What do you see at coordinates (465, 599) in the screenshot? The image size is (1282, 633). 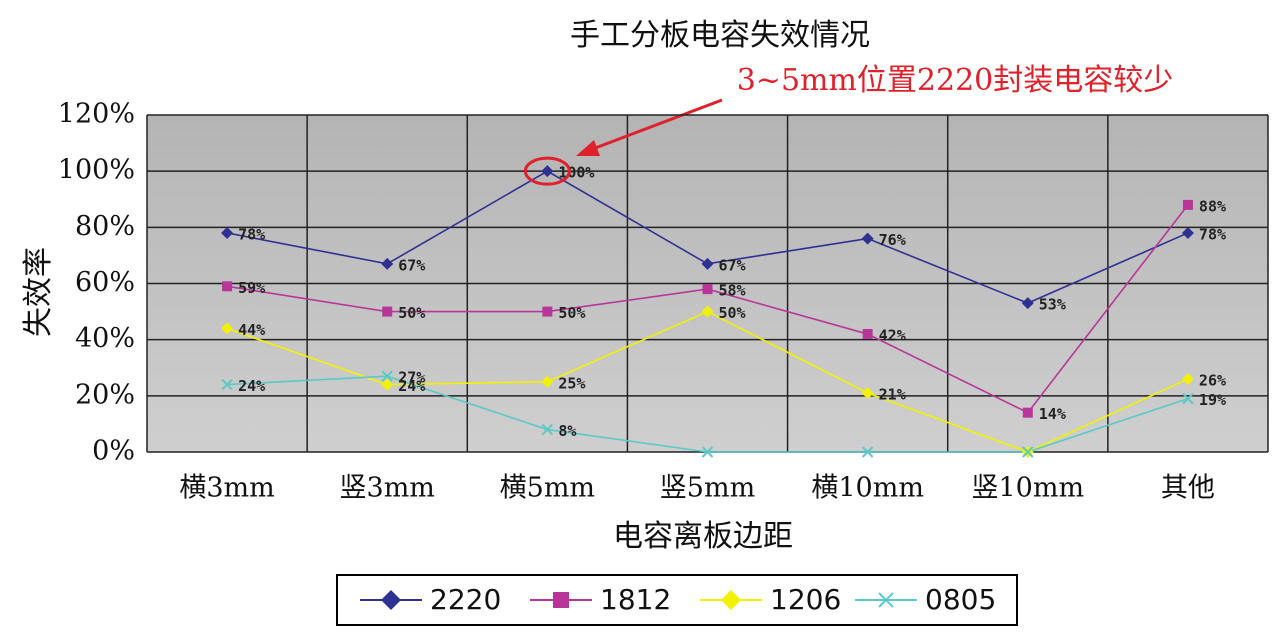 I see `legend-label: 2220` at bounding box center [465, 599].